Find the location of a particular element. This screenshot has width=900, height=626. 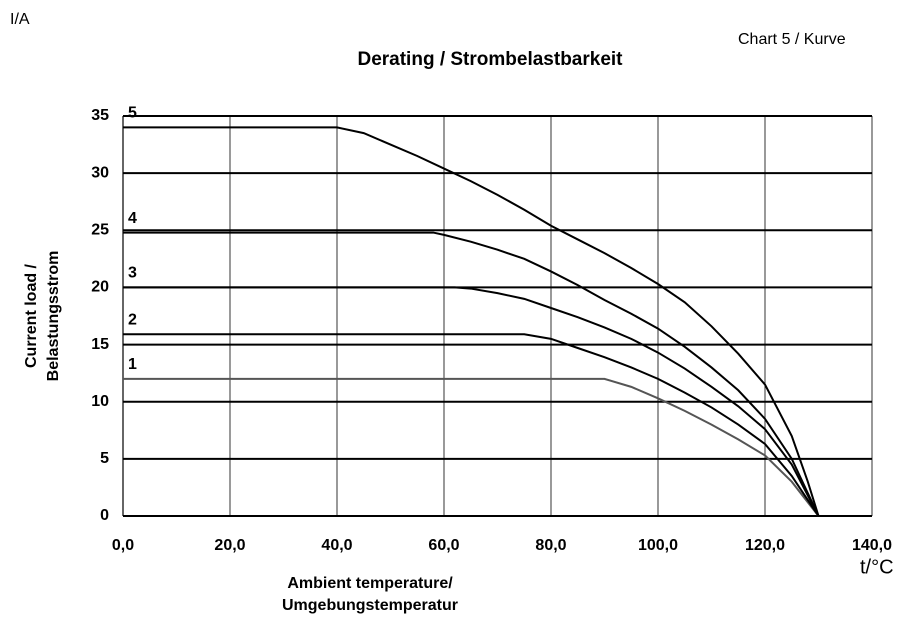

y-tick-label: 30 is located at coordinates (100, 172).